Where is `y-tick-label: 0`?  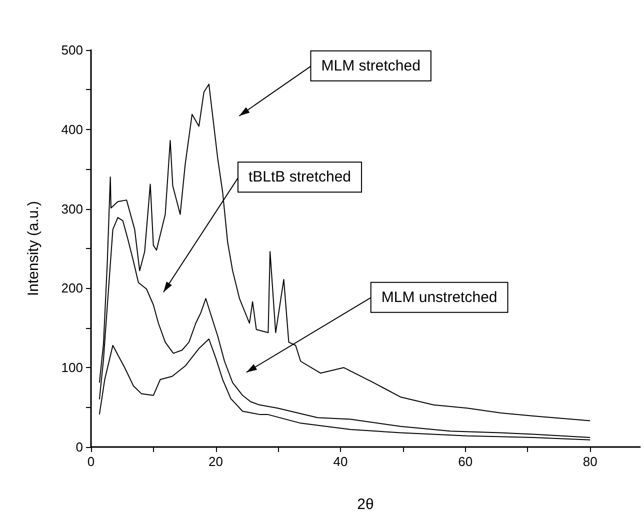
y-tick-label: 0 is located at coordinates (79, 447).